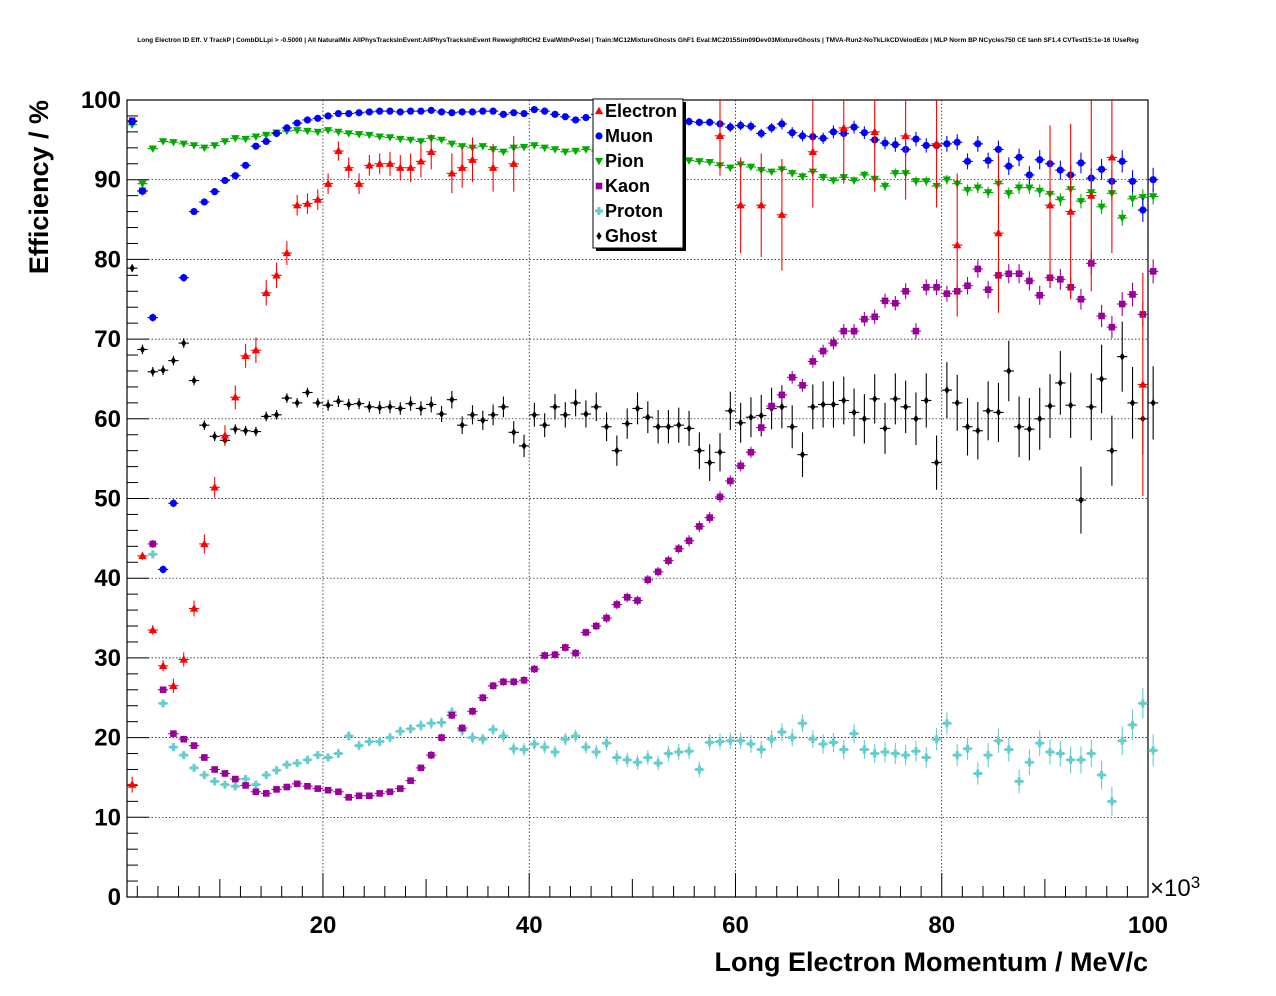 This screenshot has height=996, width=1276. Describe the element at coordinates (107, 658) in the screenshot. I see `y-tick-label: 30` at that location.